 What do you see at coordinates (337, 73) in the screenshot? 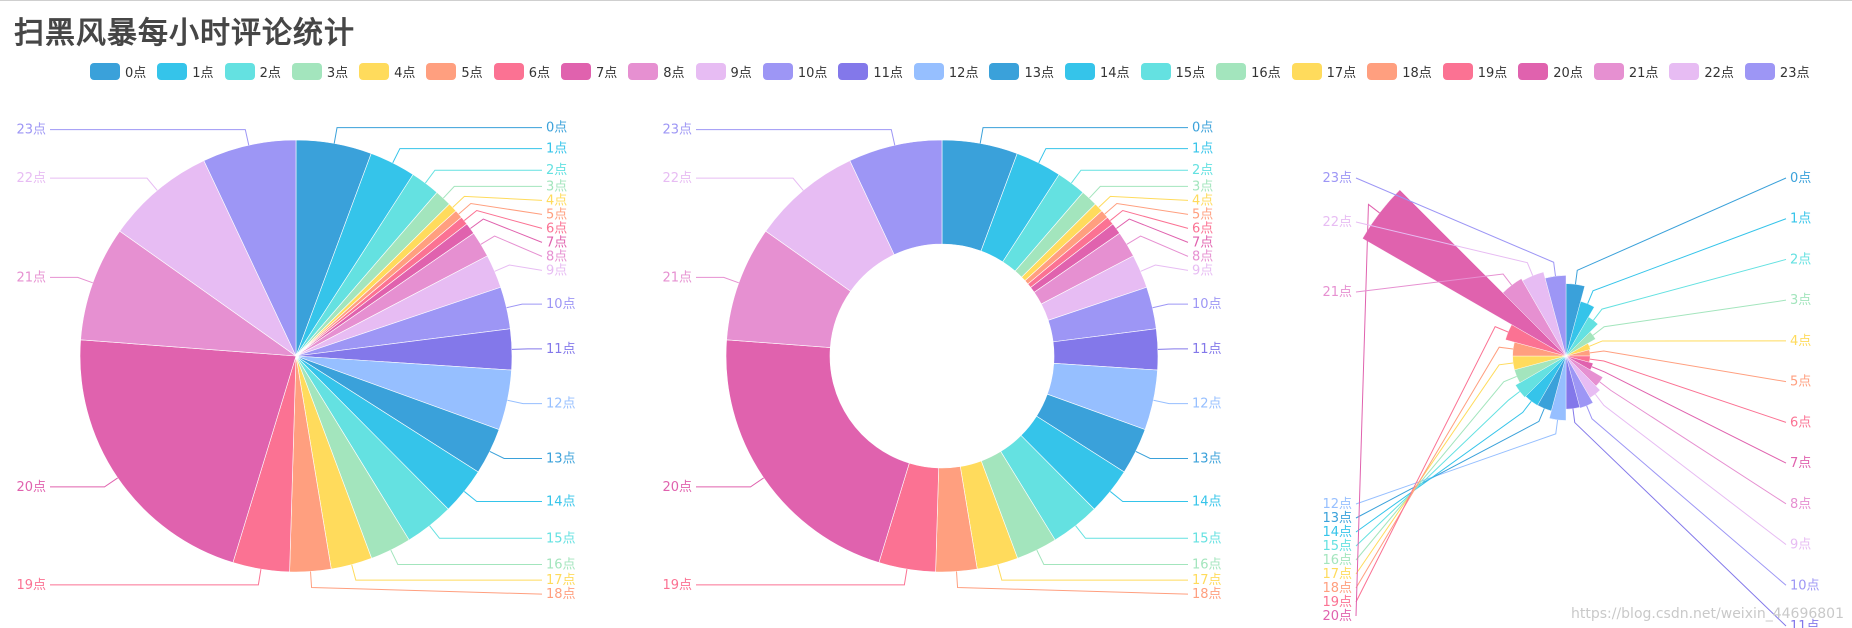
I see `legend-label: 3点` at bounding box center [337, 73].